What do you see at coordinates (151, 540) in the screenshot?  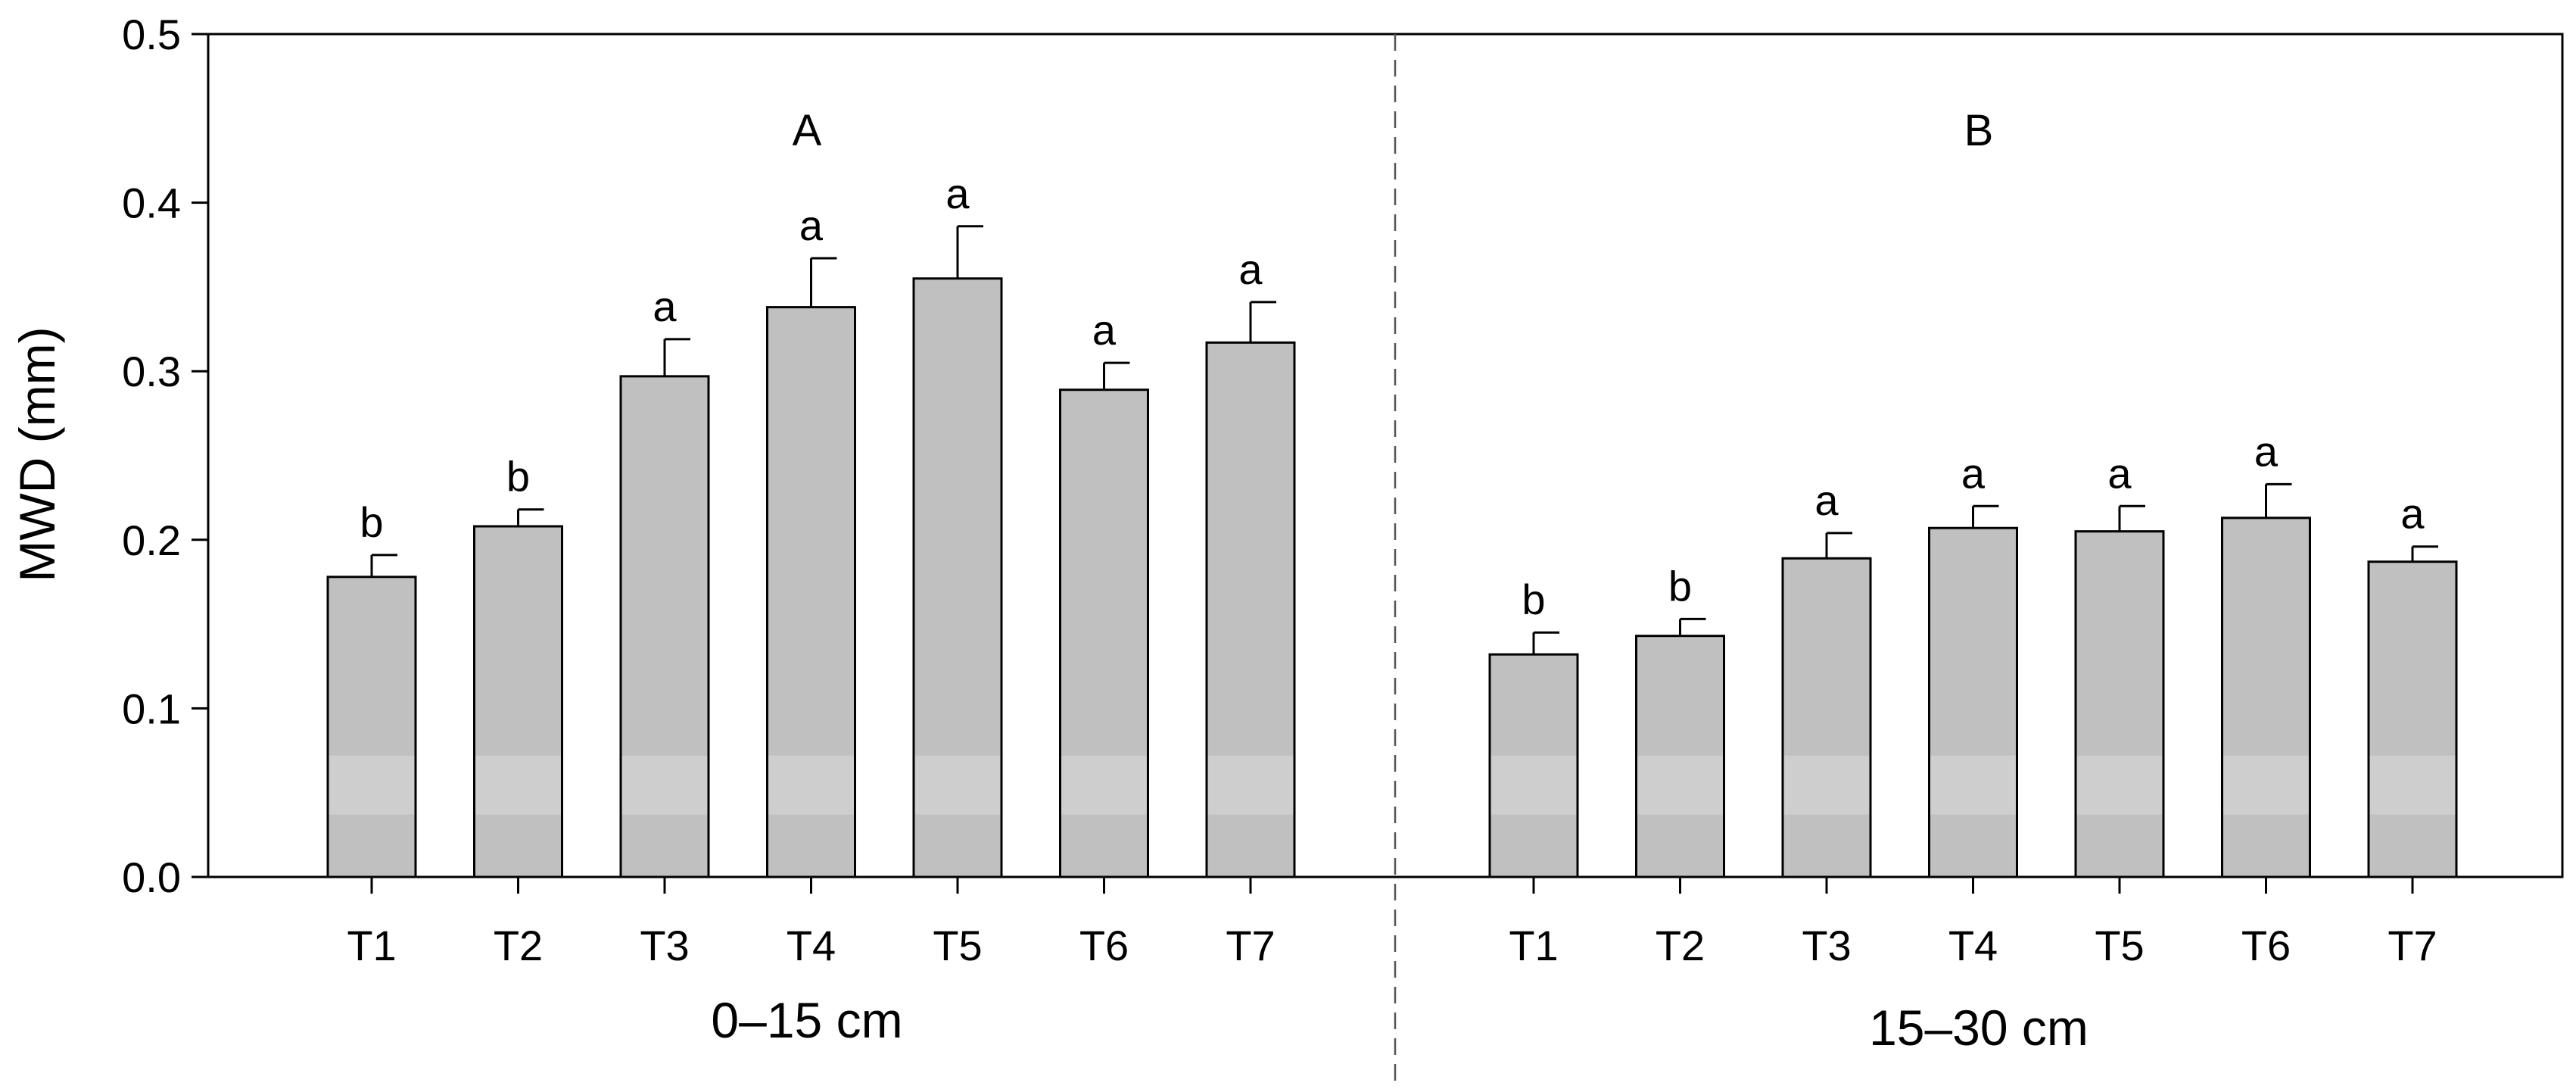 I see `y-tick-label: 0.2` at bounding box center [151, 540].